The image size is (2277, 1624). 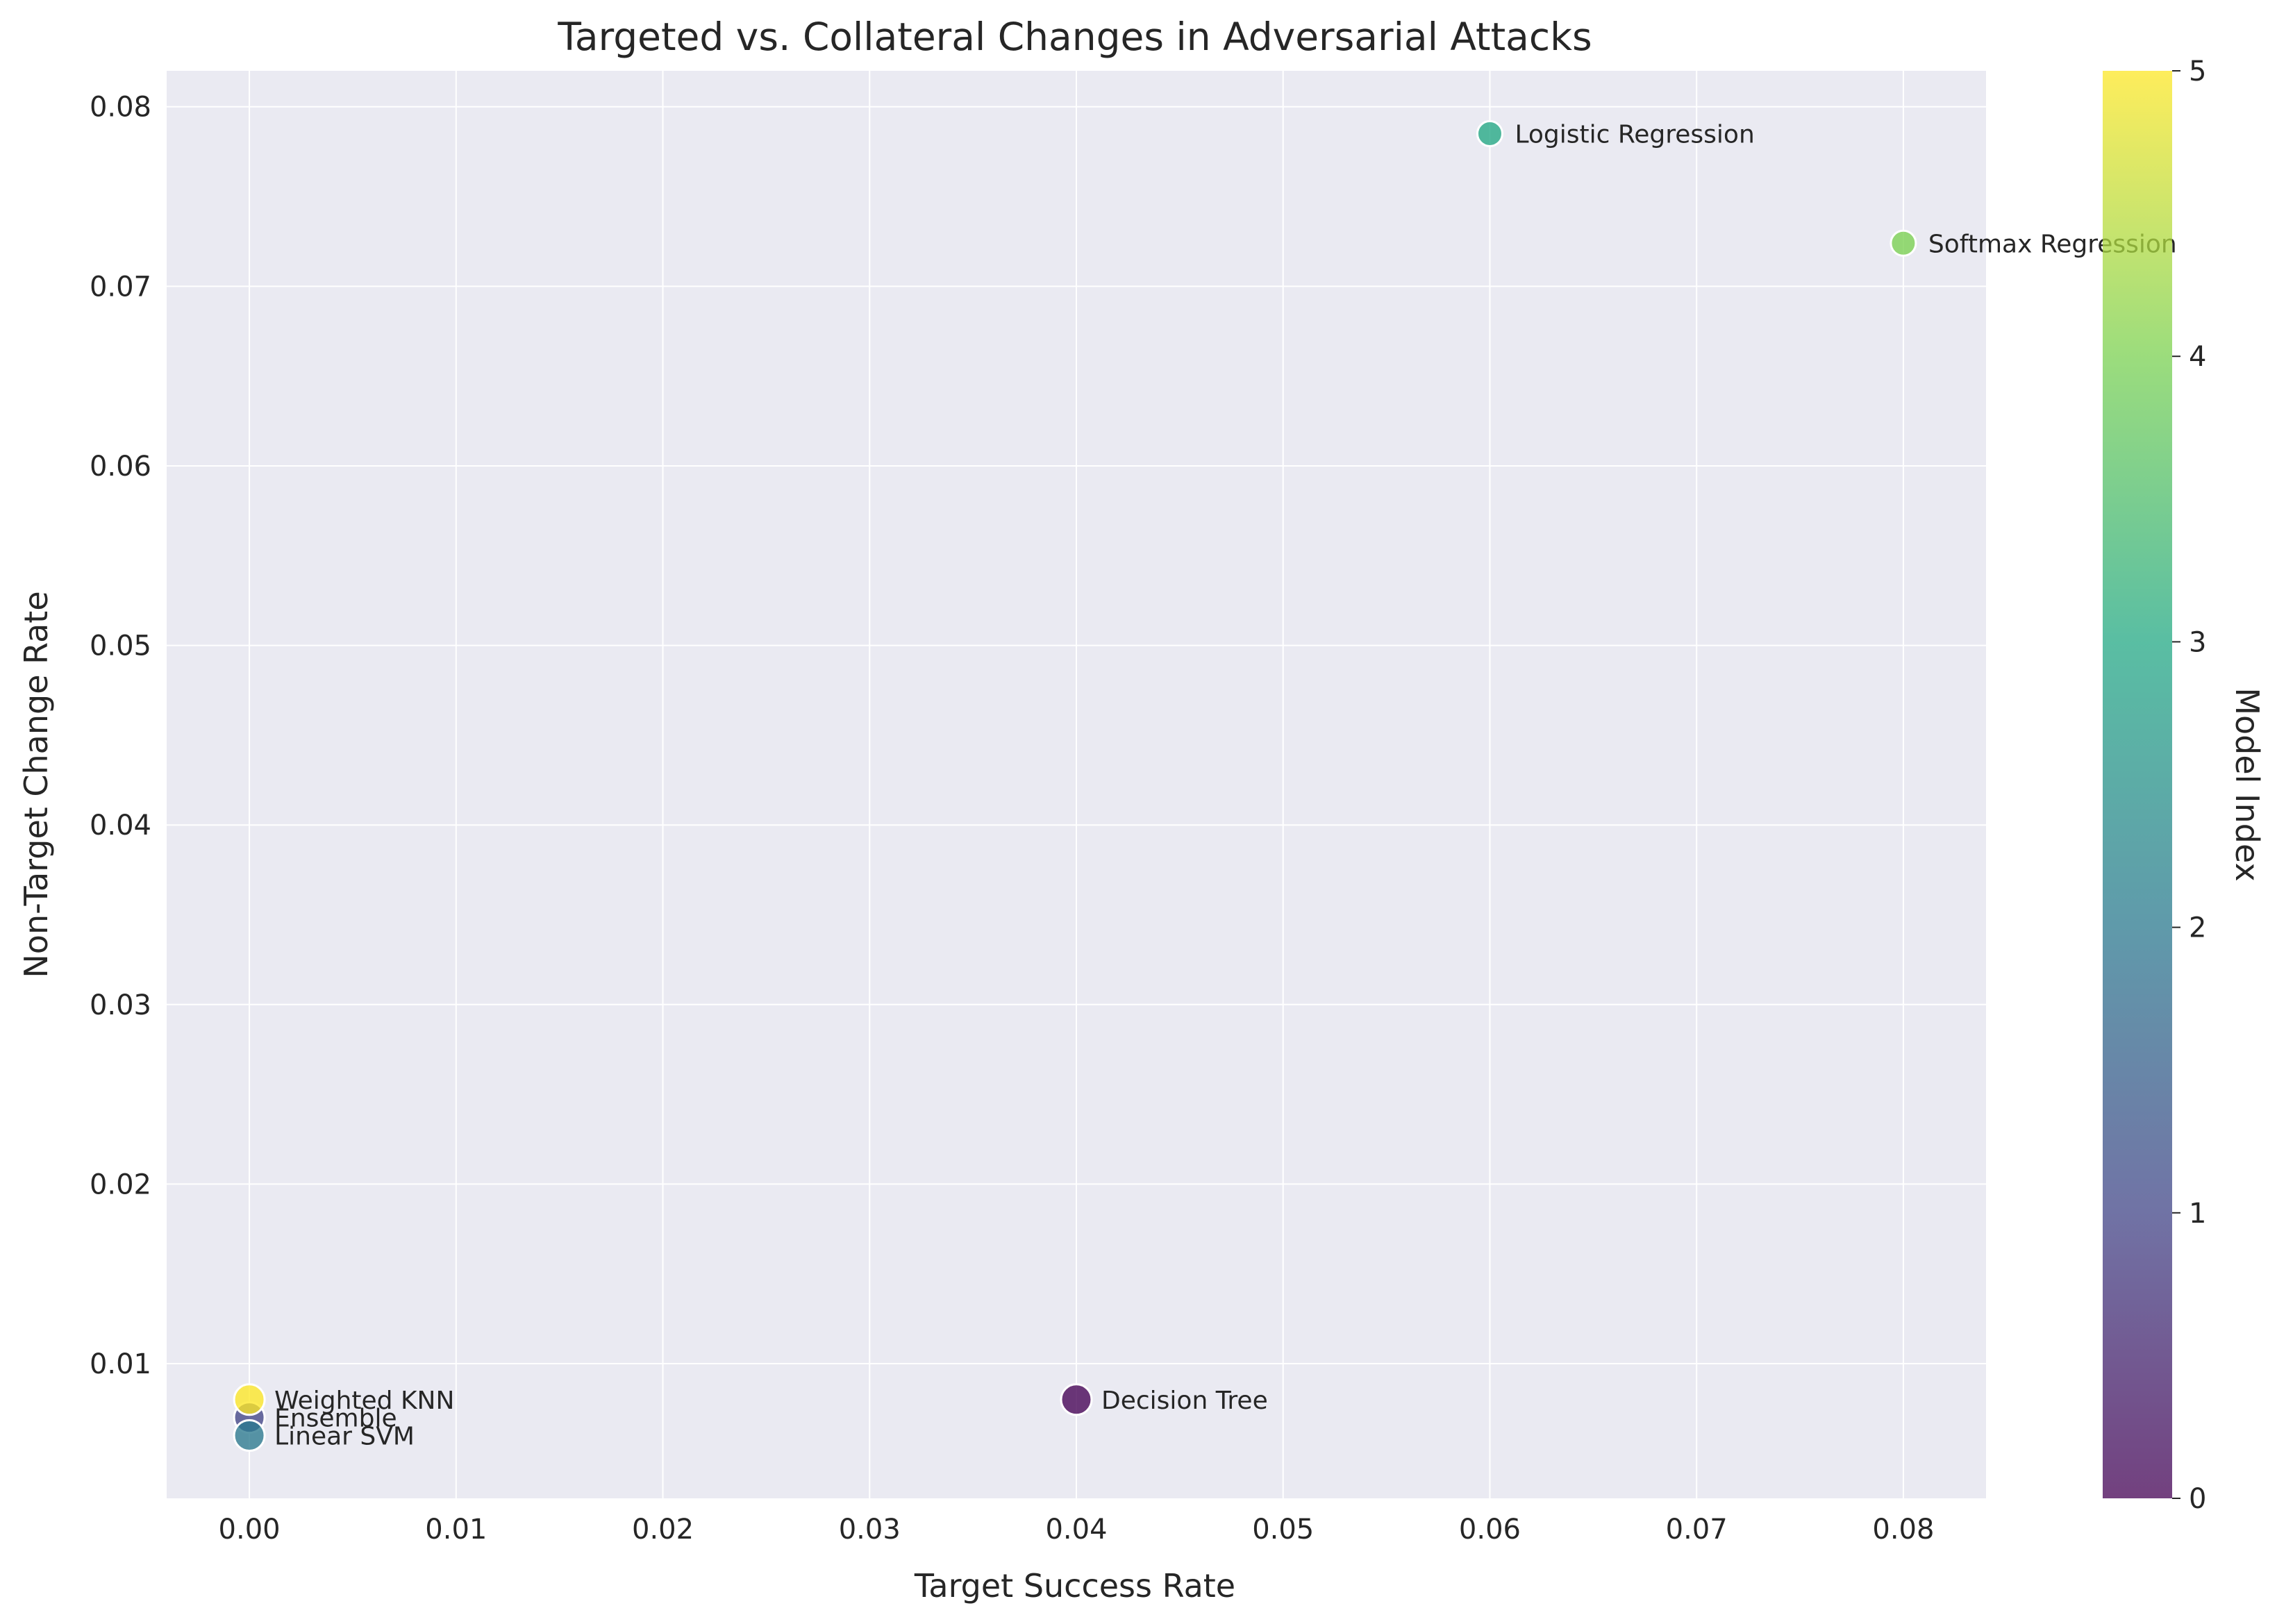 What do you see at coordinates (2247, 784) in the screenshot?
I see `colorbar-label: Model Index` at bounding box center [2247, 784].